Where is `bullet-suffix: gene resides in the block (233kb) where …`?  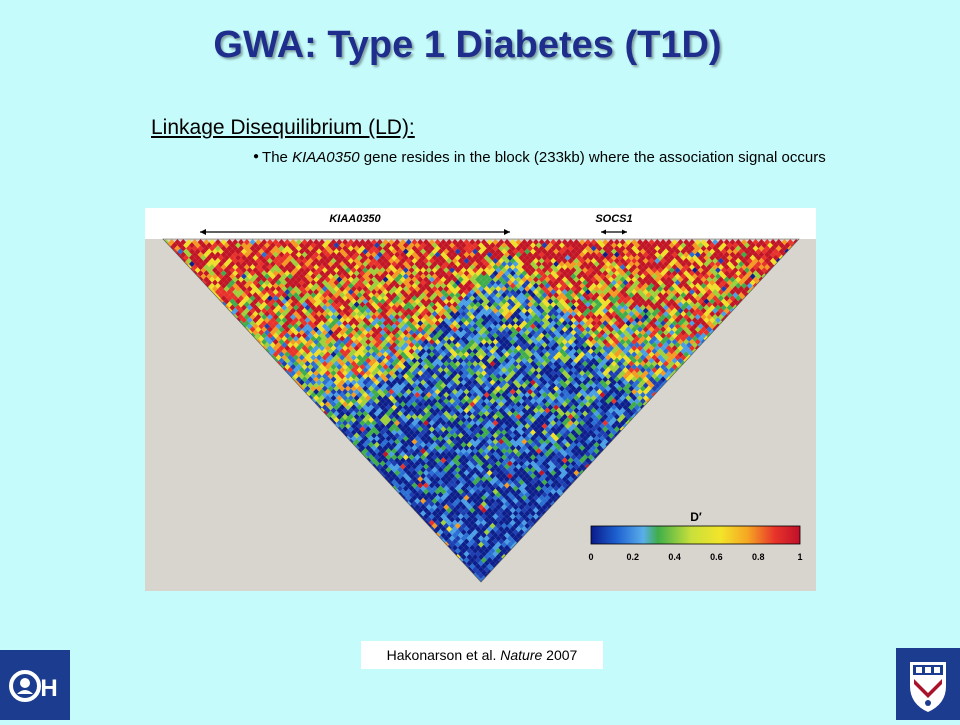 bullet-suffix: gene resides in the block (233kb) where … is located at coordinates (593, 157).